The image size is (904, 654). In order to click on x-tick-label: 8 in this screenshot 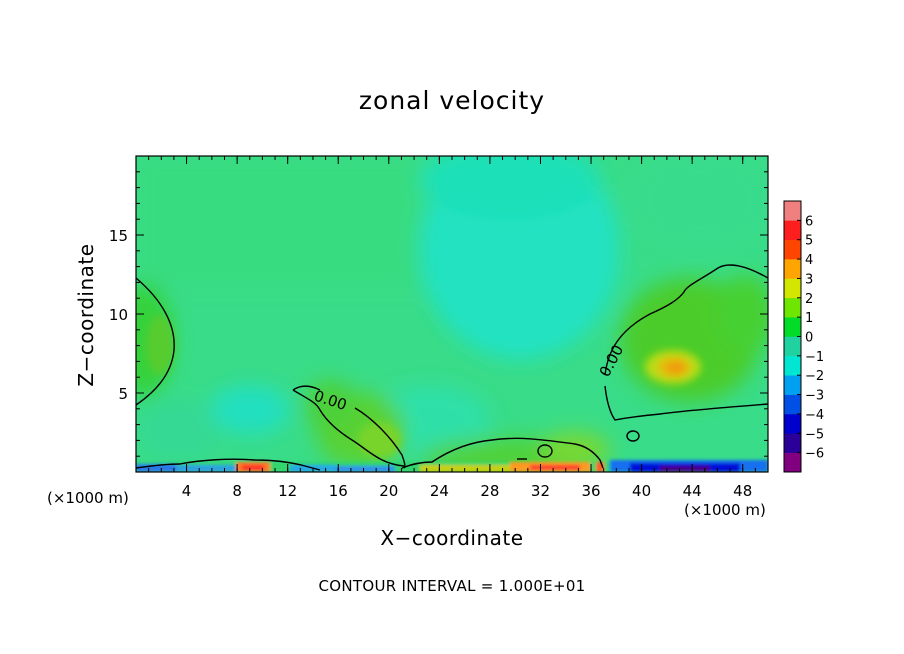, I will do `click(237, 491)`.